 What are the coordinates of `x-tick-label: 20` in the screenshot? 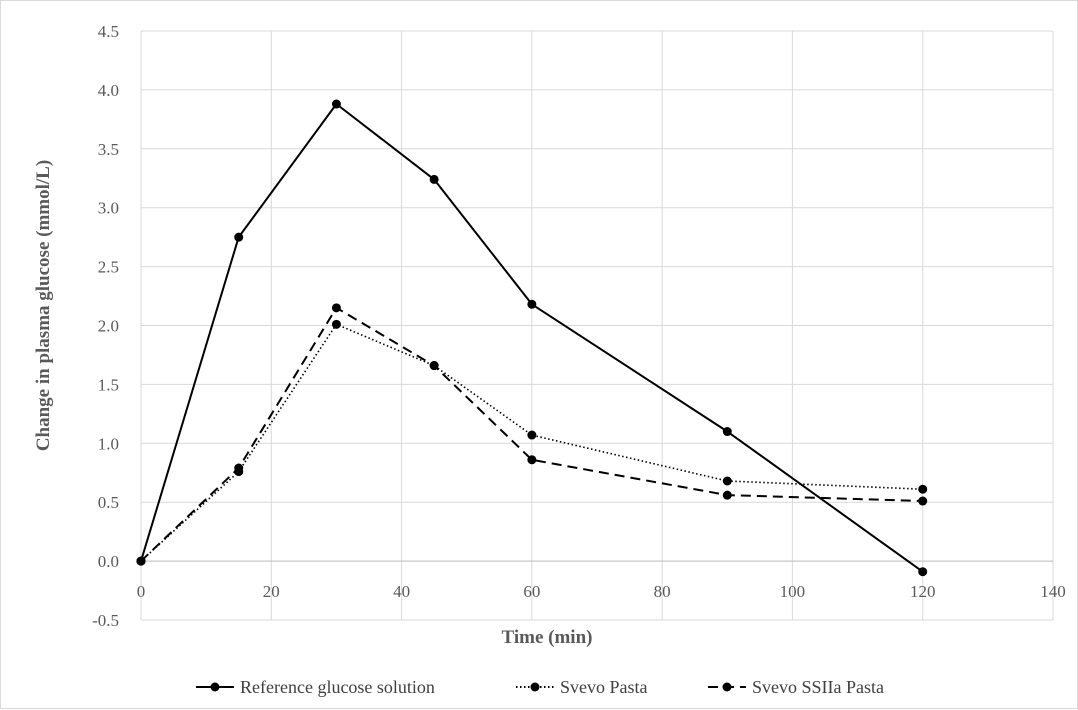 It's located at (271, 591).